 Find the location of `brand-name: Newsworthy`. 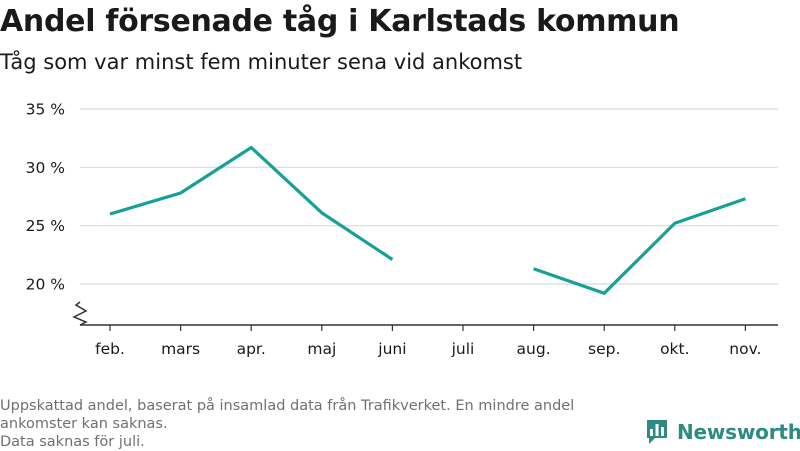

brand-name: Newsworthy is located at coordinates (738, 432).